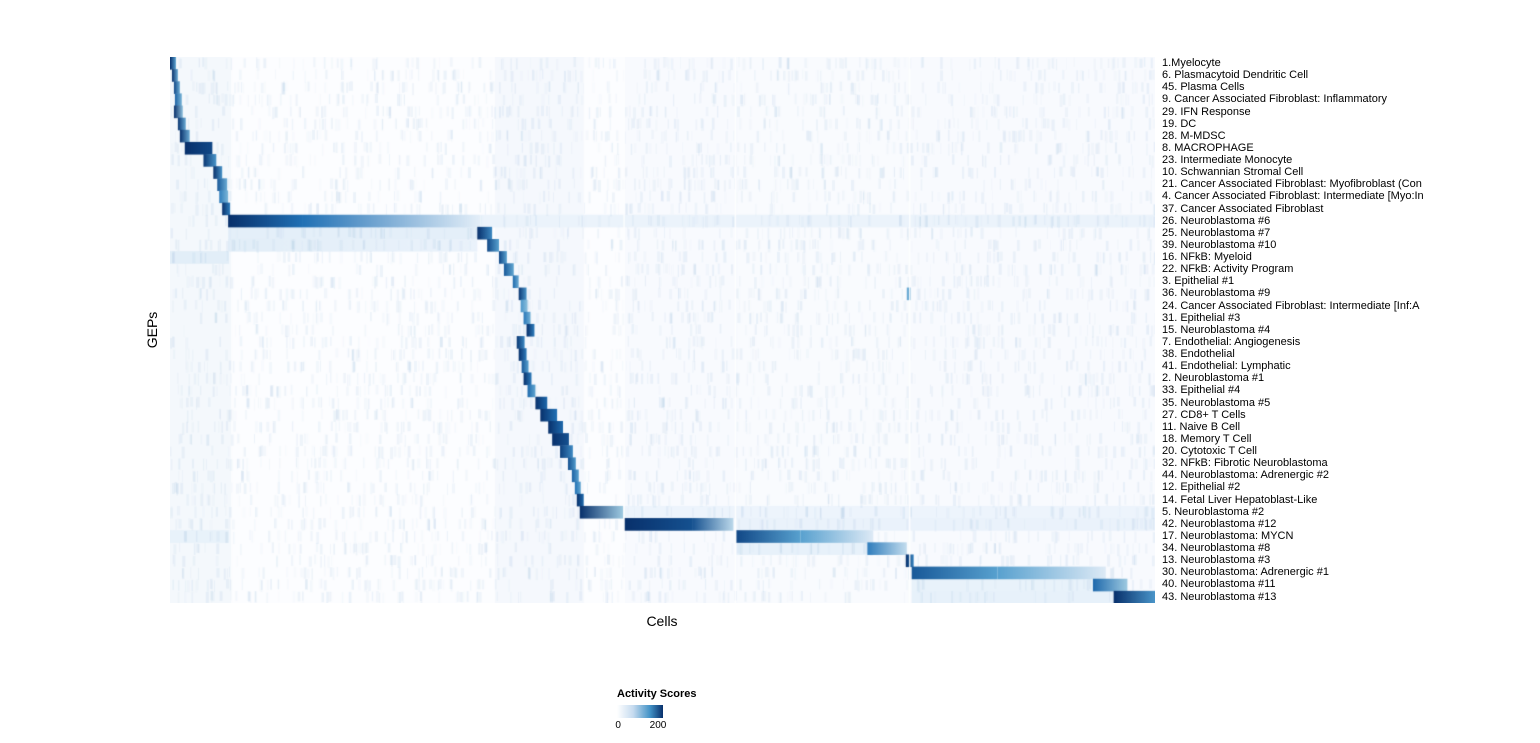 The width and height of the screenshot is (1540, 743). Describe the element at coordinates (658, 725) in the screenshot. I see `legend-max-label: 200` at that location.